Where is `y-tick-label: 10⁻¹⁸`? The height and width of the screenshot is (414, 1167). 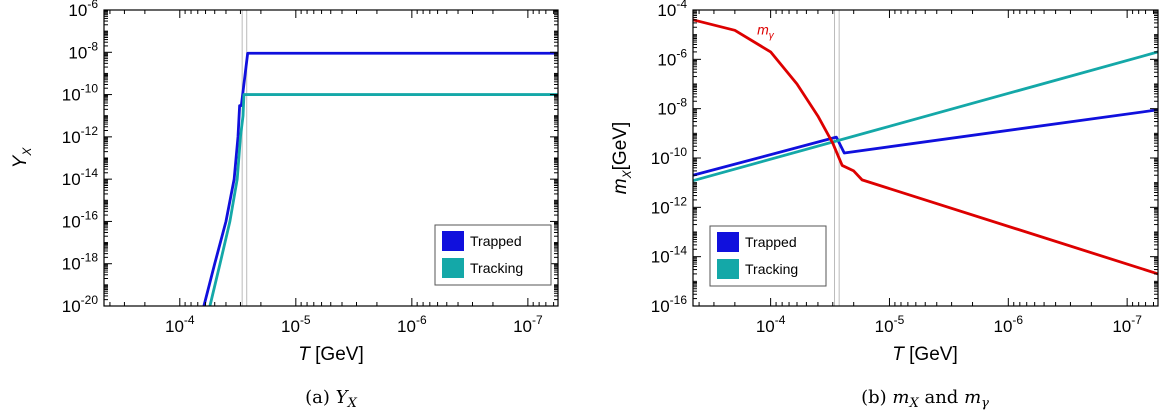
y-tick-label: 10⁻¹⁸ is located at coordinates (80, 262).